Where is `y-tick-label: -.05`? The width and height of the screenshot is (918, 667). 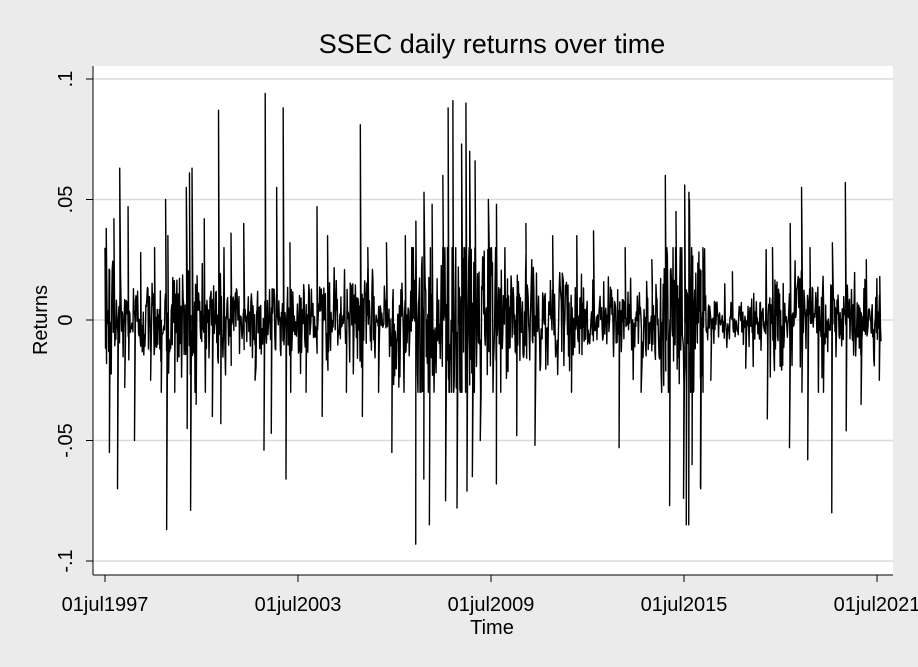
y-tick-label: -.05 is located at coordinates (66, 440).